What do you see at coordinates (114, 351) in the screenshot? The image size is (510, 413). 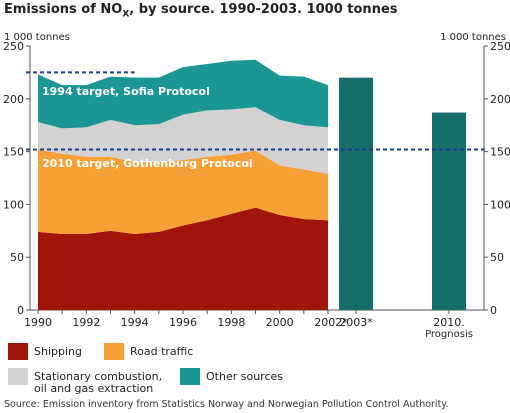 I see `legend-swatch-road_traffic` at bounding box center [114, 351].